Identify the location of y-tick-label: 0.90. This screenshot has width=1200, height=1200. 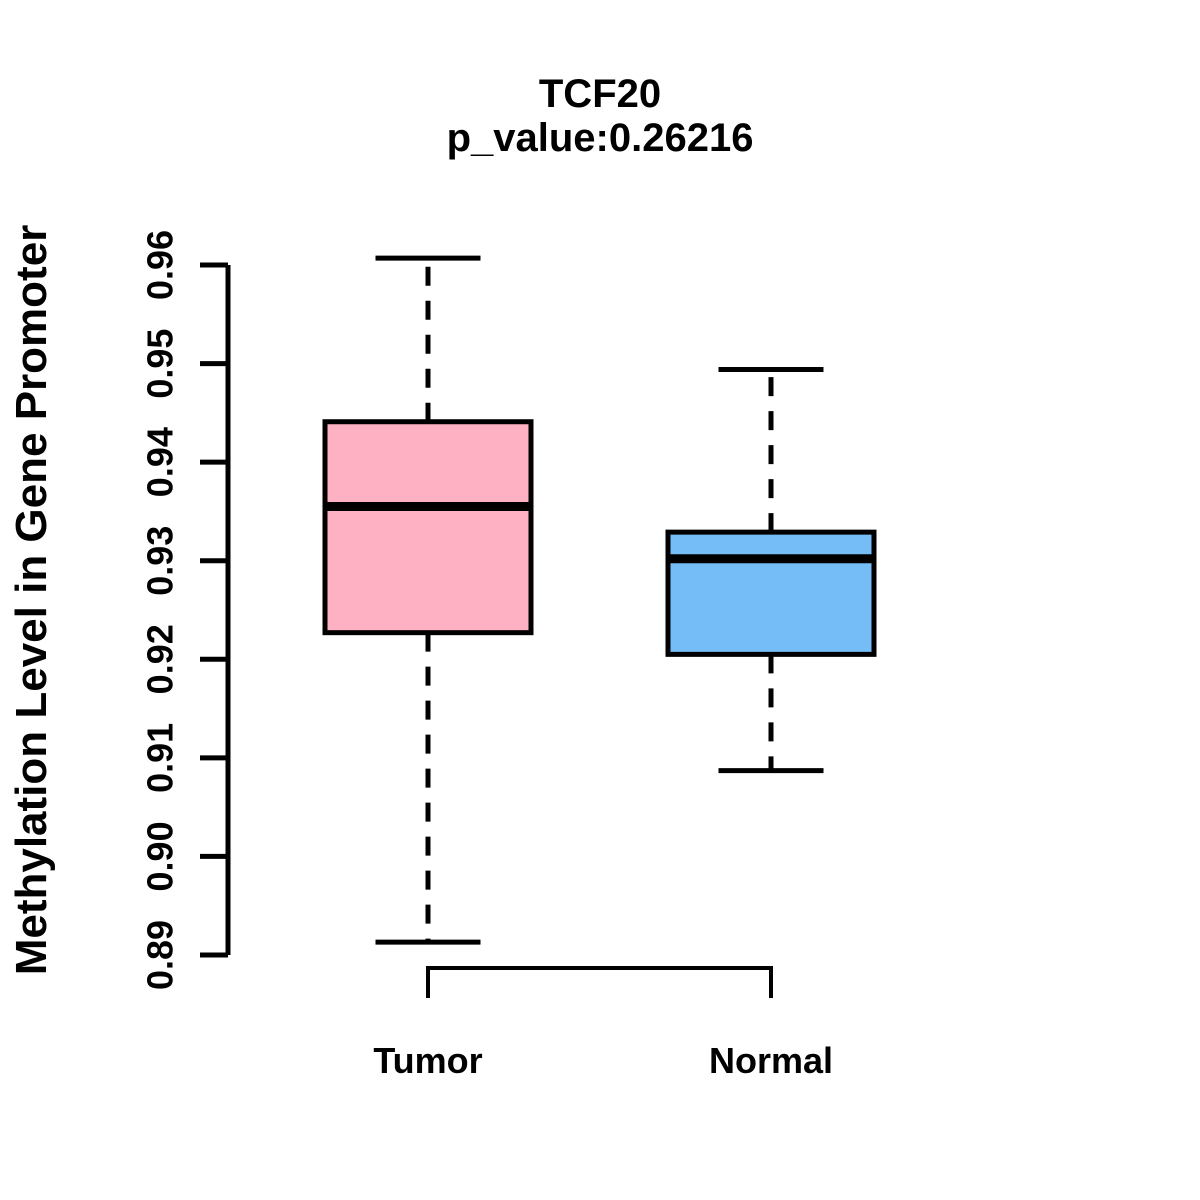
(160, 856).